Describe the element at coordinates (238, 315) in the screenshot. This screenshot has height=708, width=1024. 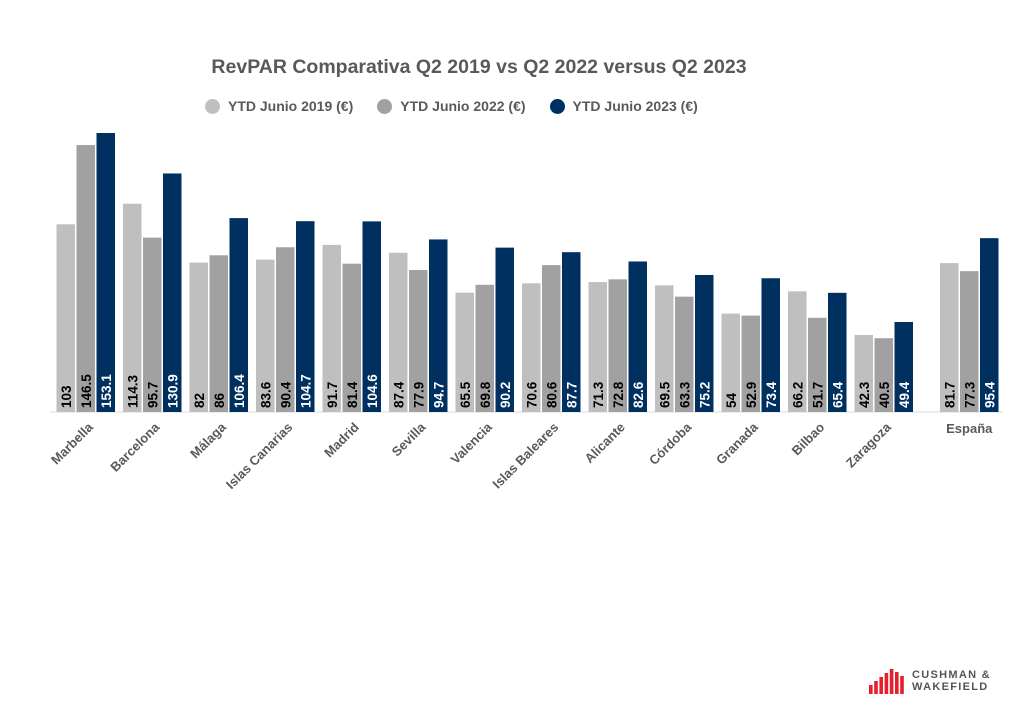
I see `bar-malaga-2023` at that location.